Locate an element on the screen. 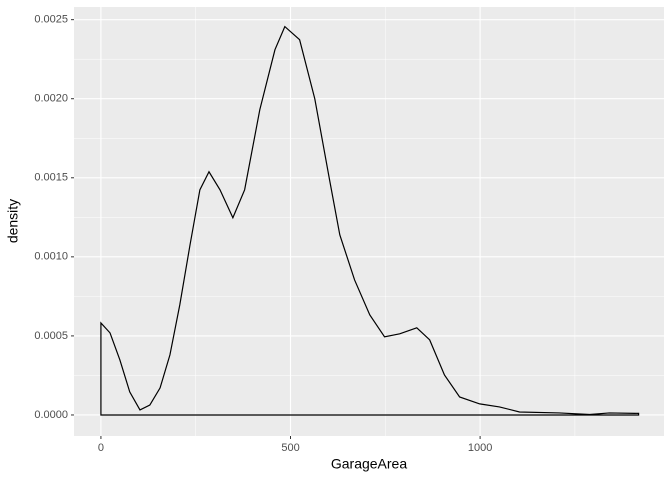 Image resolution: width=672 pixels, height=480 pixels. y-tick-label: 0.0015 is located at coordinates (51, 178).